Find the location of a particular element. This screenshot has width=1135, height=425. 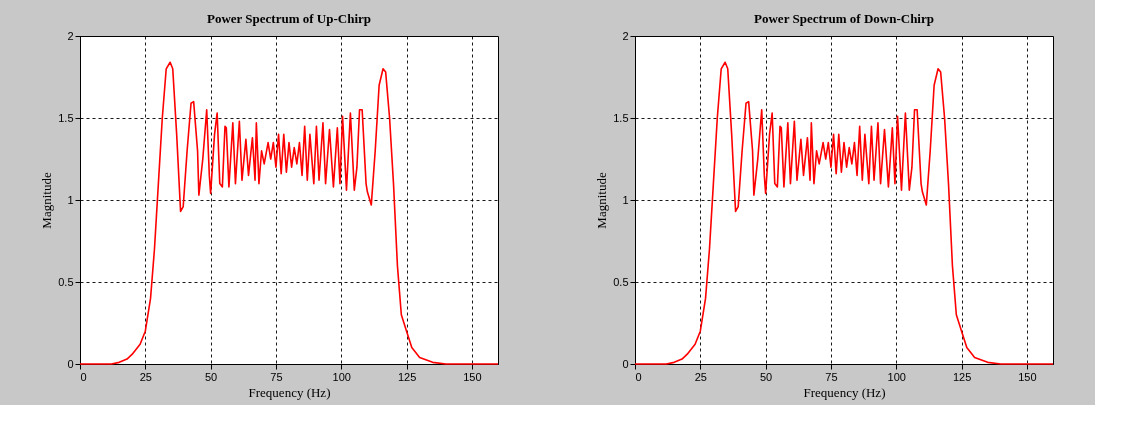

chart-title: Power Spectrum of Down-Chirp is located at coordinates (844, 18).